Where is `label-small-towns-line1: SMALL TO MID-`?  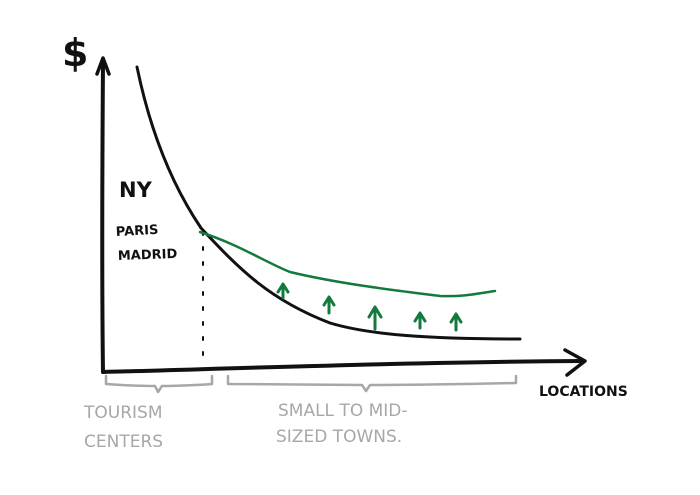
label-small-towns-line1: SMALL TO MID- is located at coordinates (343, 411).